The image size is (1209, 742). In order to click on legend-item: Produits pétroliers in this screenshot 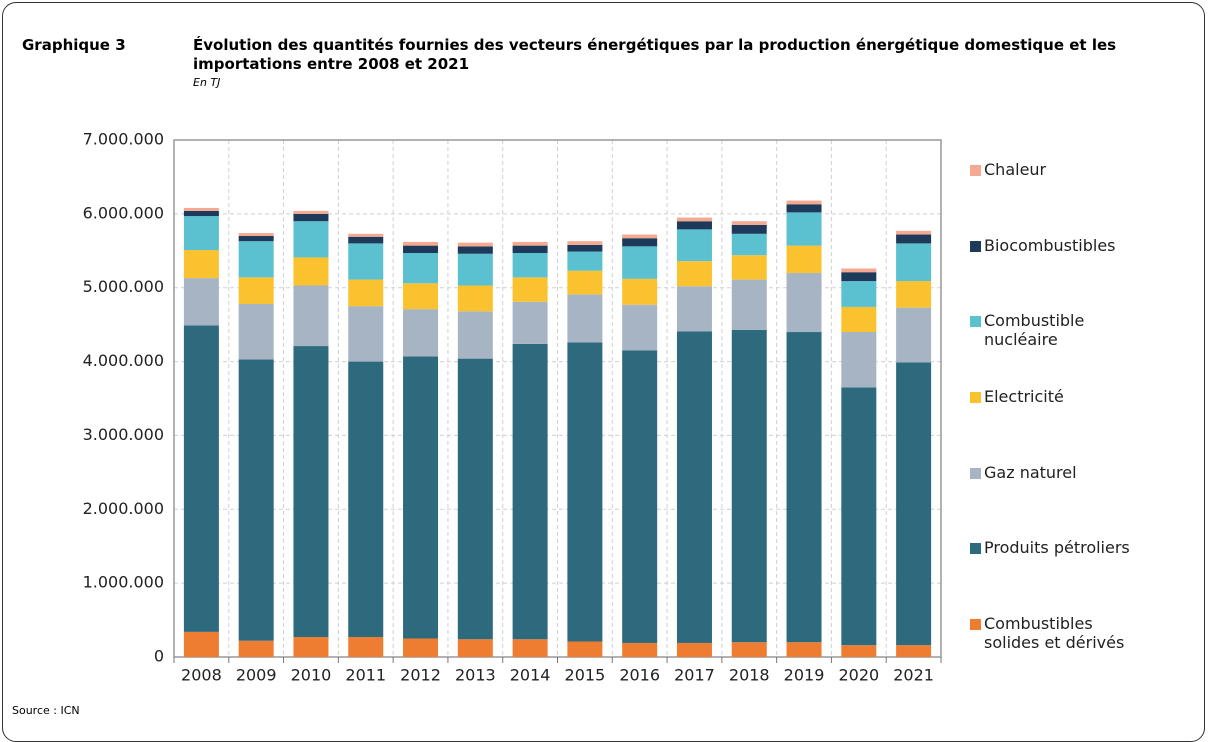, I will do `click(1075, 566)`.